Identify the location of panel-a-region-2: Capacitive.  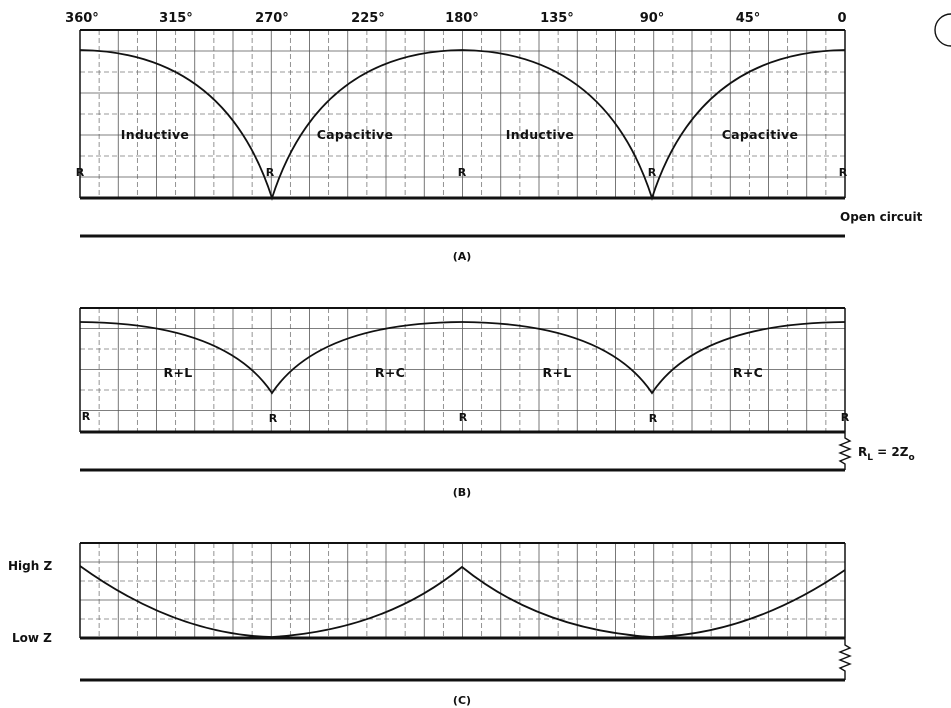
(355, 134).